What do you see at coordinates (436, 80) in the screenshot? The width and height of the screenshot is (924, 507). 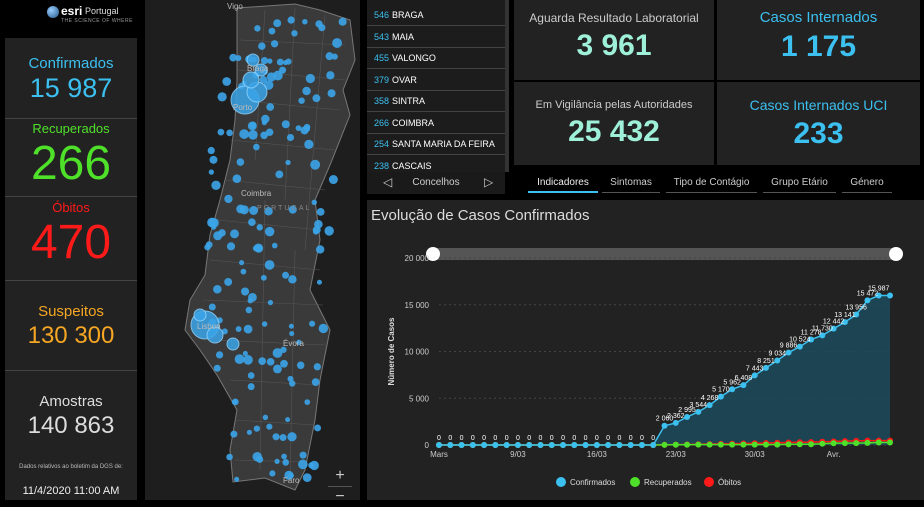 I see `concelho-row: 379 OVAR` at bounding box center [436, 80].